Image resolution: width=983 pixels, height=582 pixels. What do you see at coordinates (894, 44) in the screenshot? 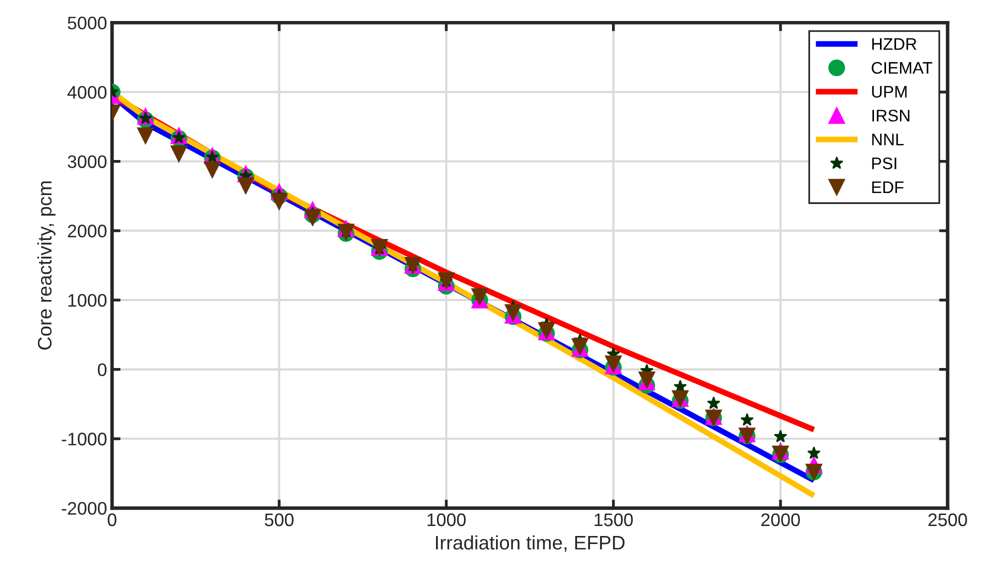
I see `legend-label: HZDR` at bounding box center [894, 44].